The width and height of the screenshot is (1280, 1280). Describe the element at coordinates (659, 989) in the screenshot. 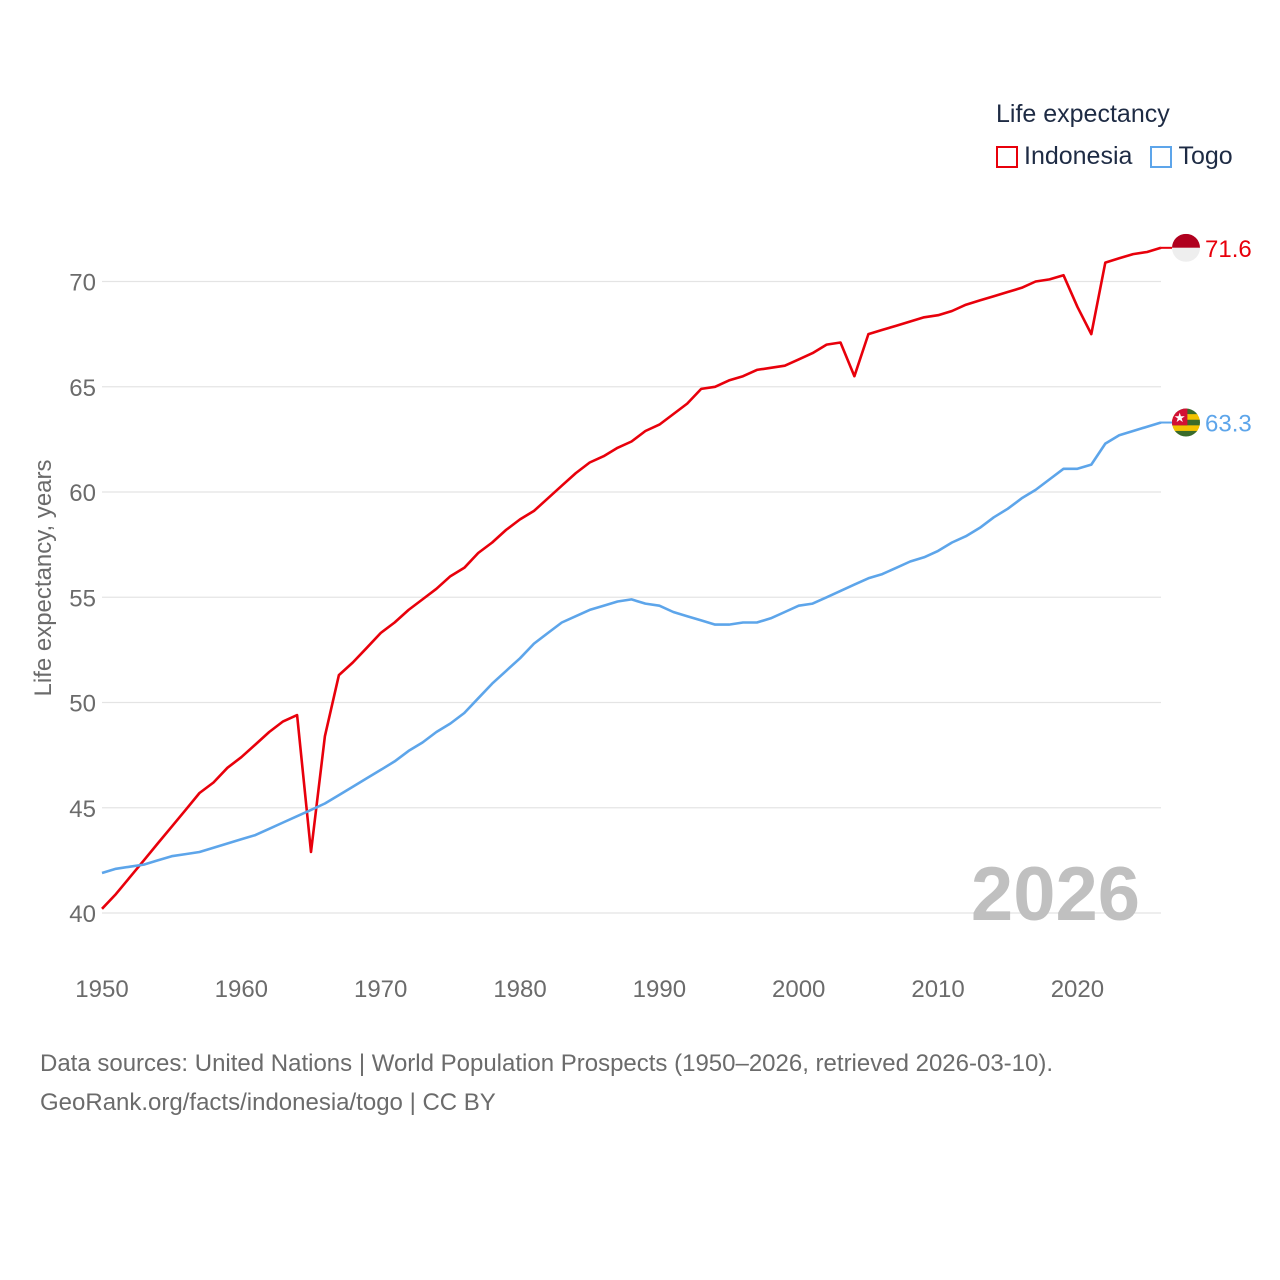

I see `x-tick-label-1990: 1990` at that location.